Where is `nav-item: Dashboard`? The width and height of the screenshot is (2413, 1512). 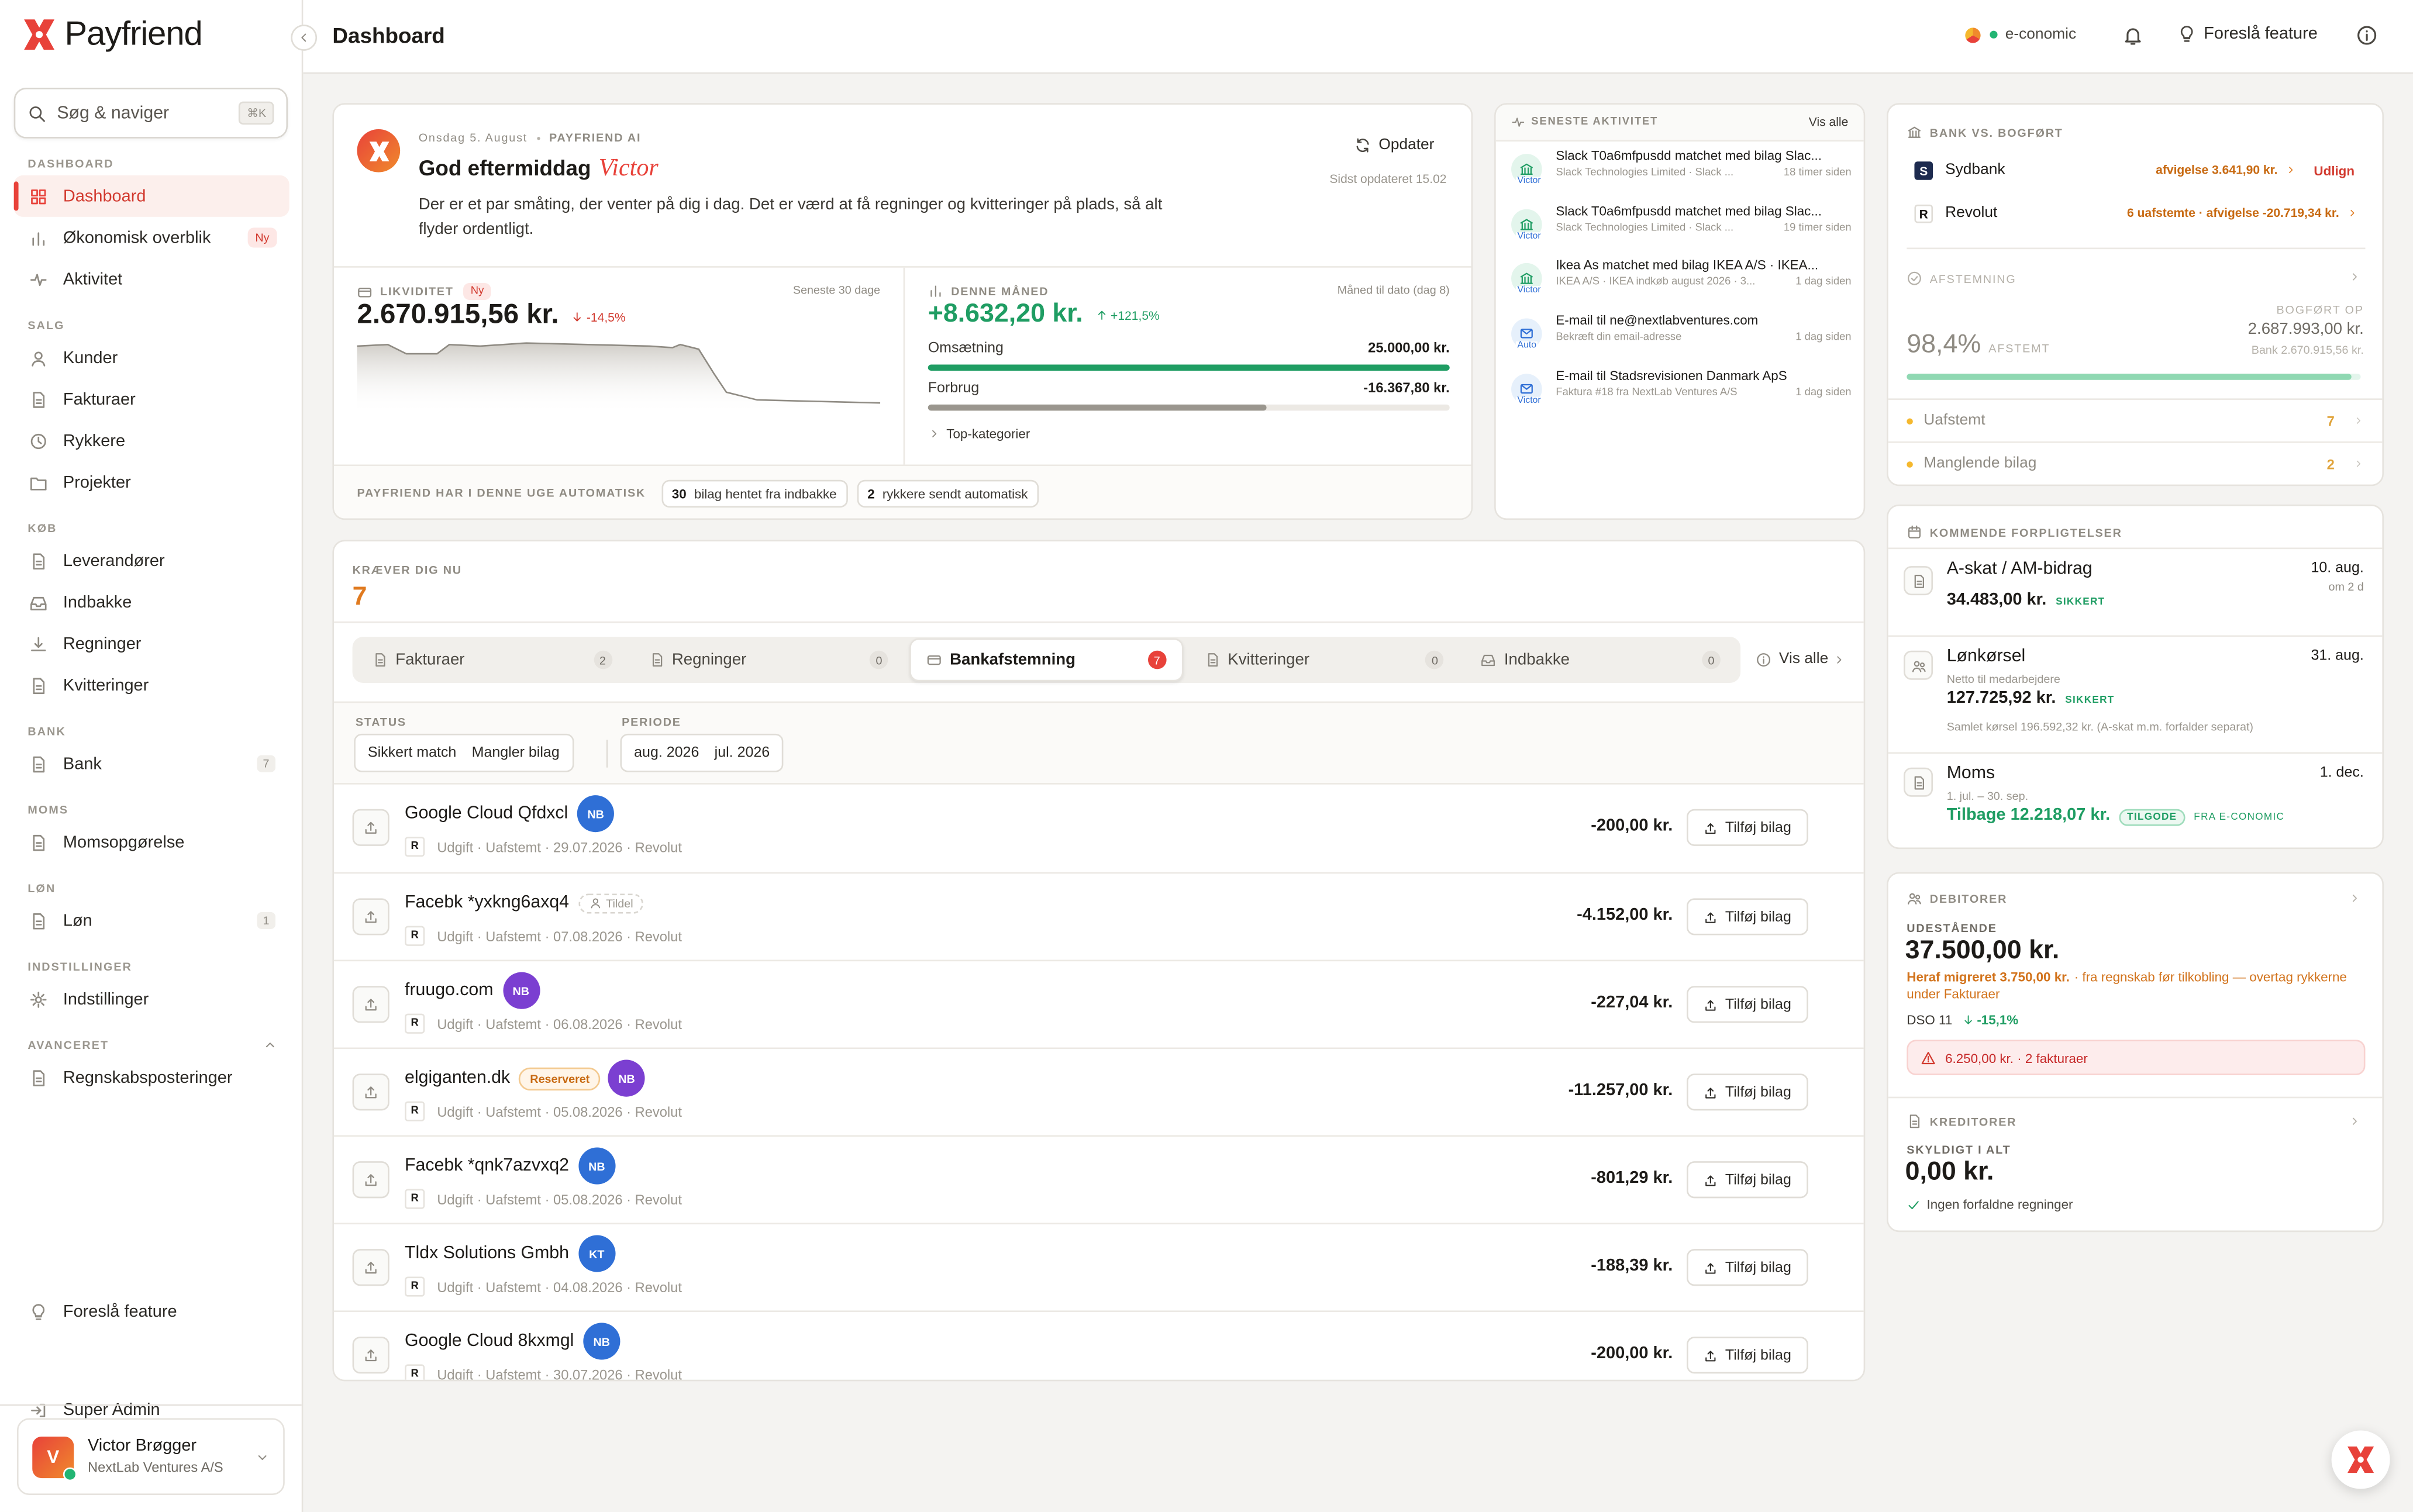 nav-item: Dashboard is located at coordinates (151, 196).